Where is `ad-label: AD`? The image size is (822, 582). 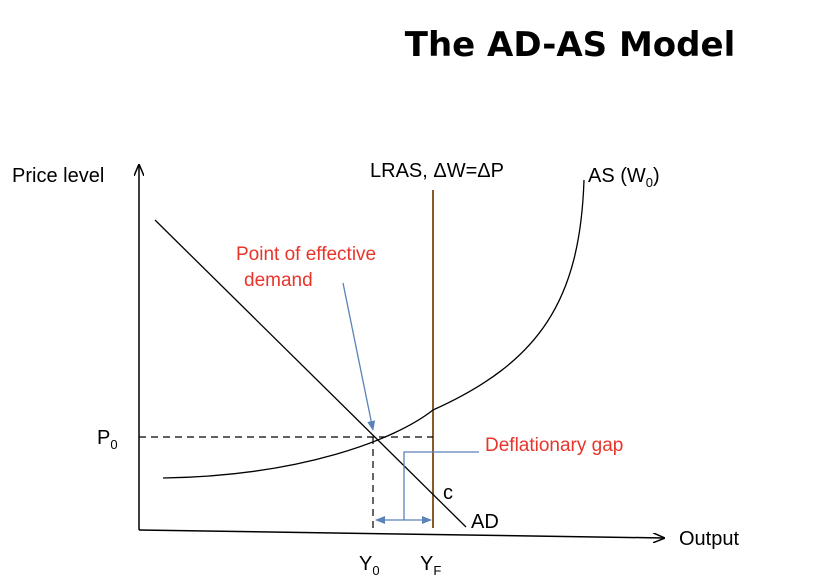
ad-label: AD is located at coordinates (485, 522).